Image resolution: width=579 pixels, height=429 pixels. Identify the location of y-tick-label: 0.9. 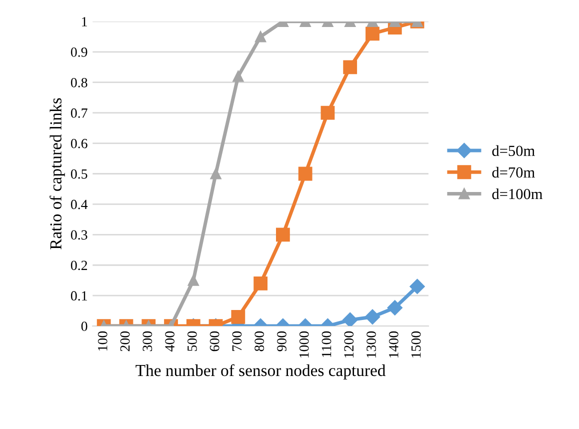
(79, 52).